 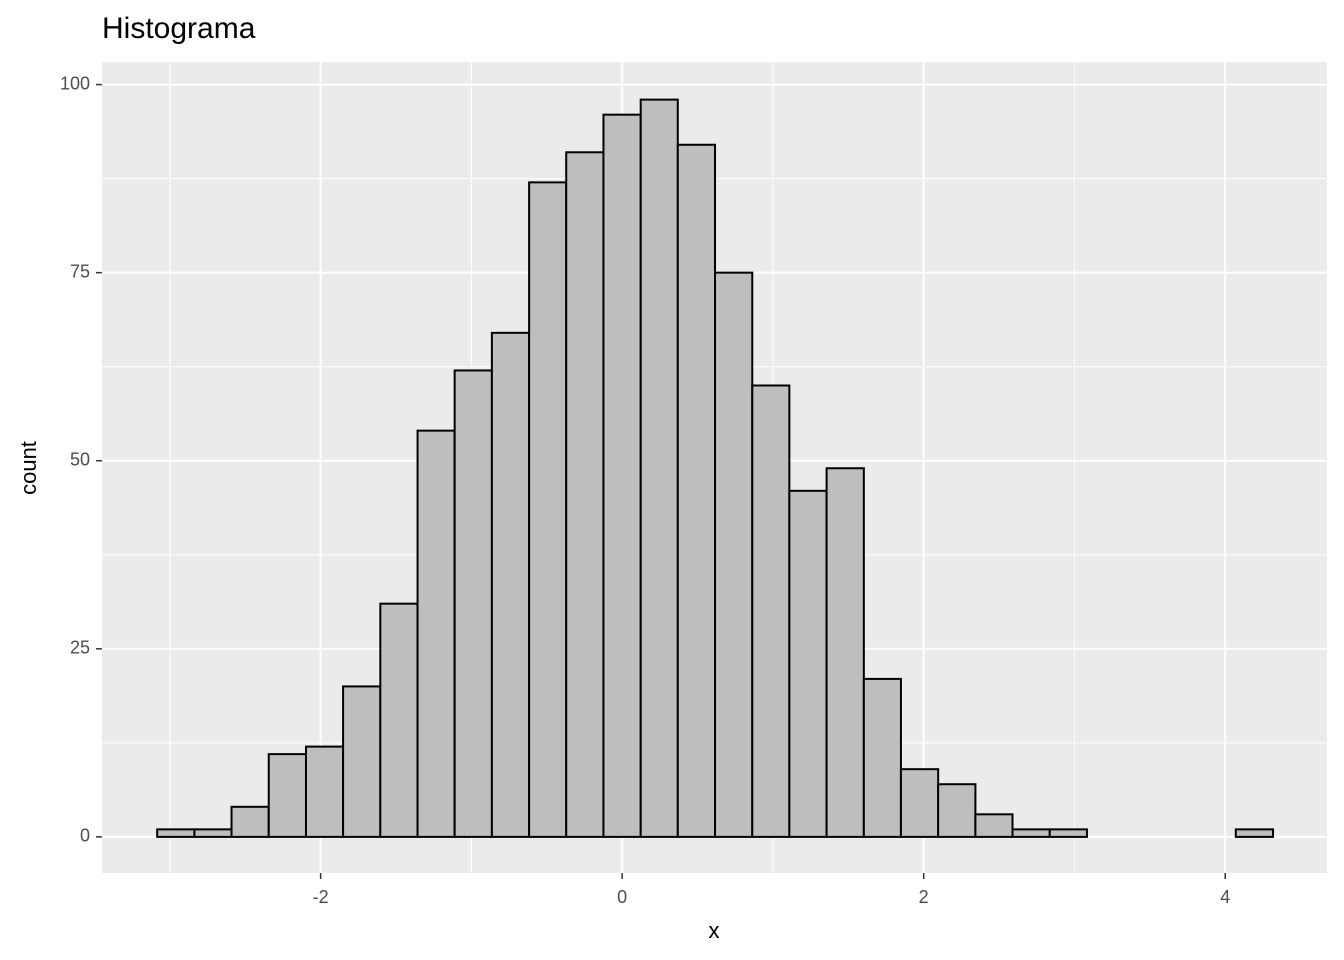 What do you see at coordinates (179, 28) in the screenshot?
I see `chart-title: Histograma` at bounding box center [179, 28].